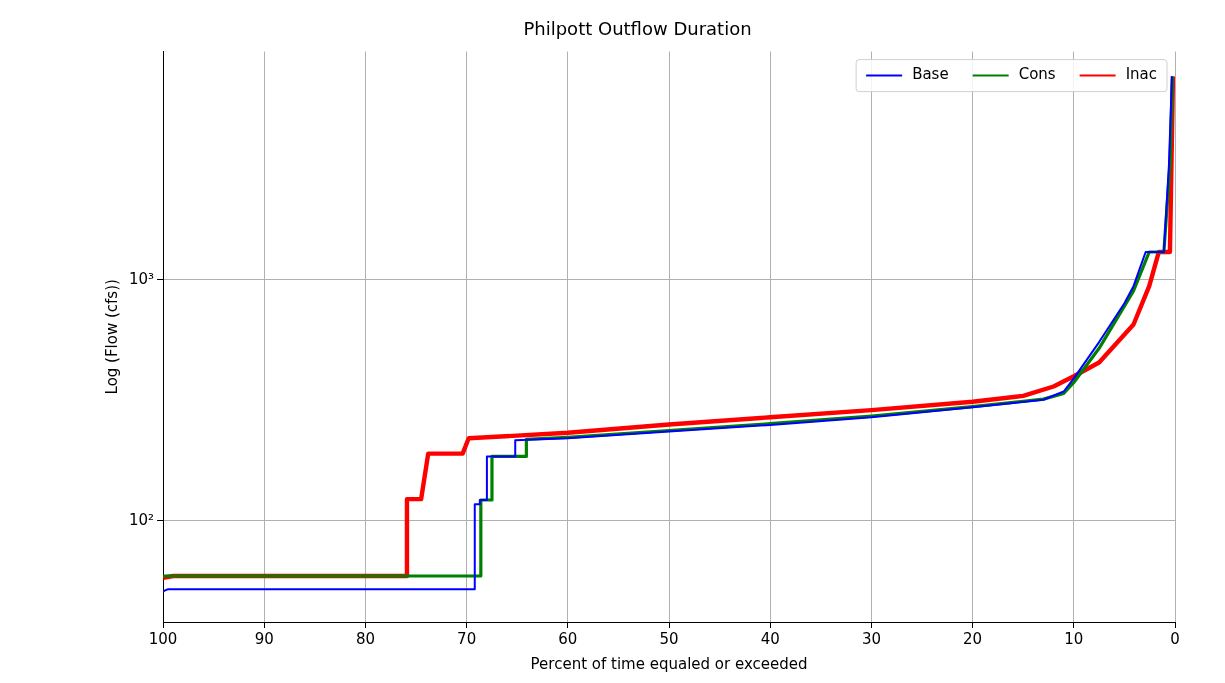 The height and width of the screenshot is (683, 1225). Describe the element at coordinates (669, 663) in the screenshot. I see `x-axis-title: Percent of time equaled or exceeded` at that location.